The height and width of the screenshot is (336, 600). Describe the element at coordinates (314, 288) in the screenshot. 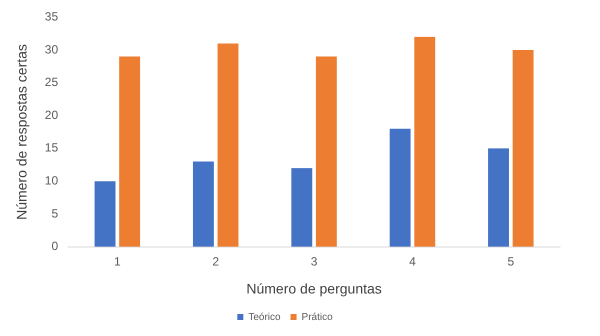

I see `x-axis-title: Número de perguntas` at that location.